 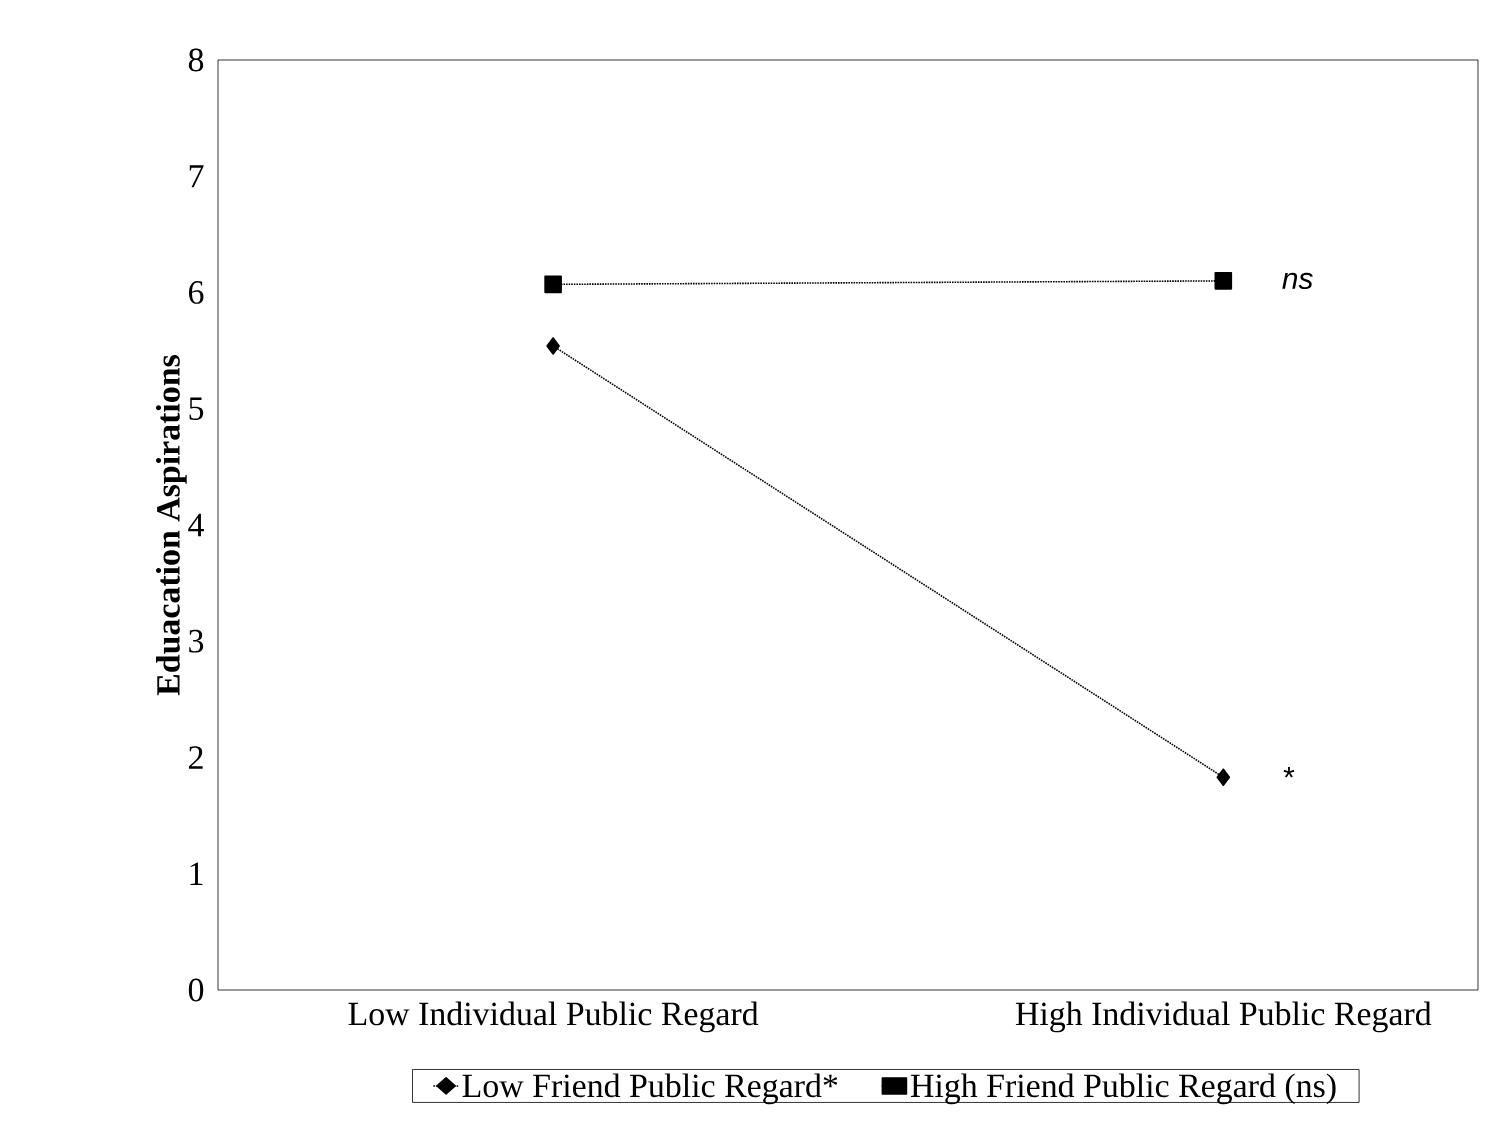 What do you see at coordinates (553, 1017) in the screenshot?
I see `x-tick-label: Low Individual Public Regard` at bounding box center [553, 1017].